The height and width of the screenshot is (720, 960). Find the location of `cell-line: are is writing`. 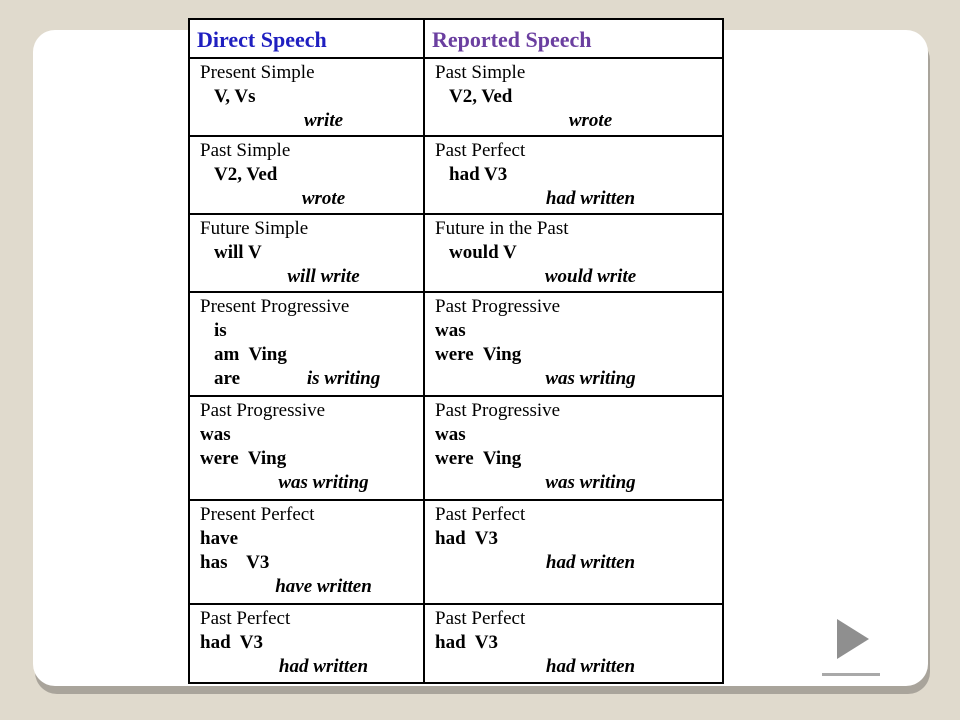

cell-line: are is writing is located at coordinates (306, 379).